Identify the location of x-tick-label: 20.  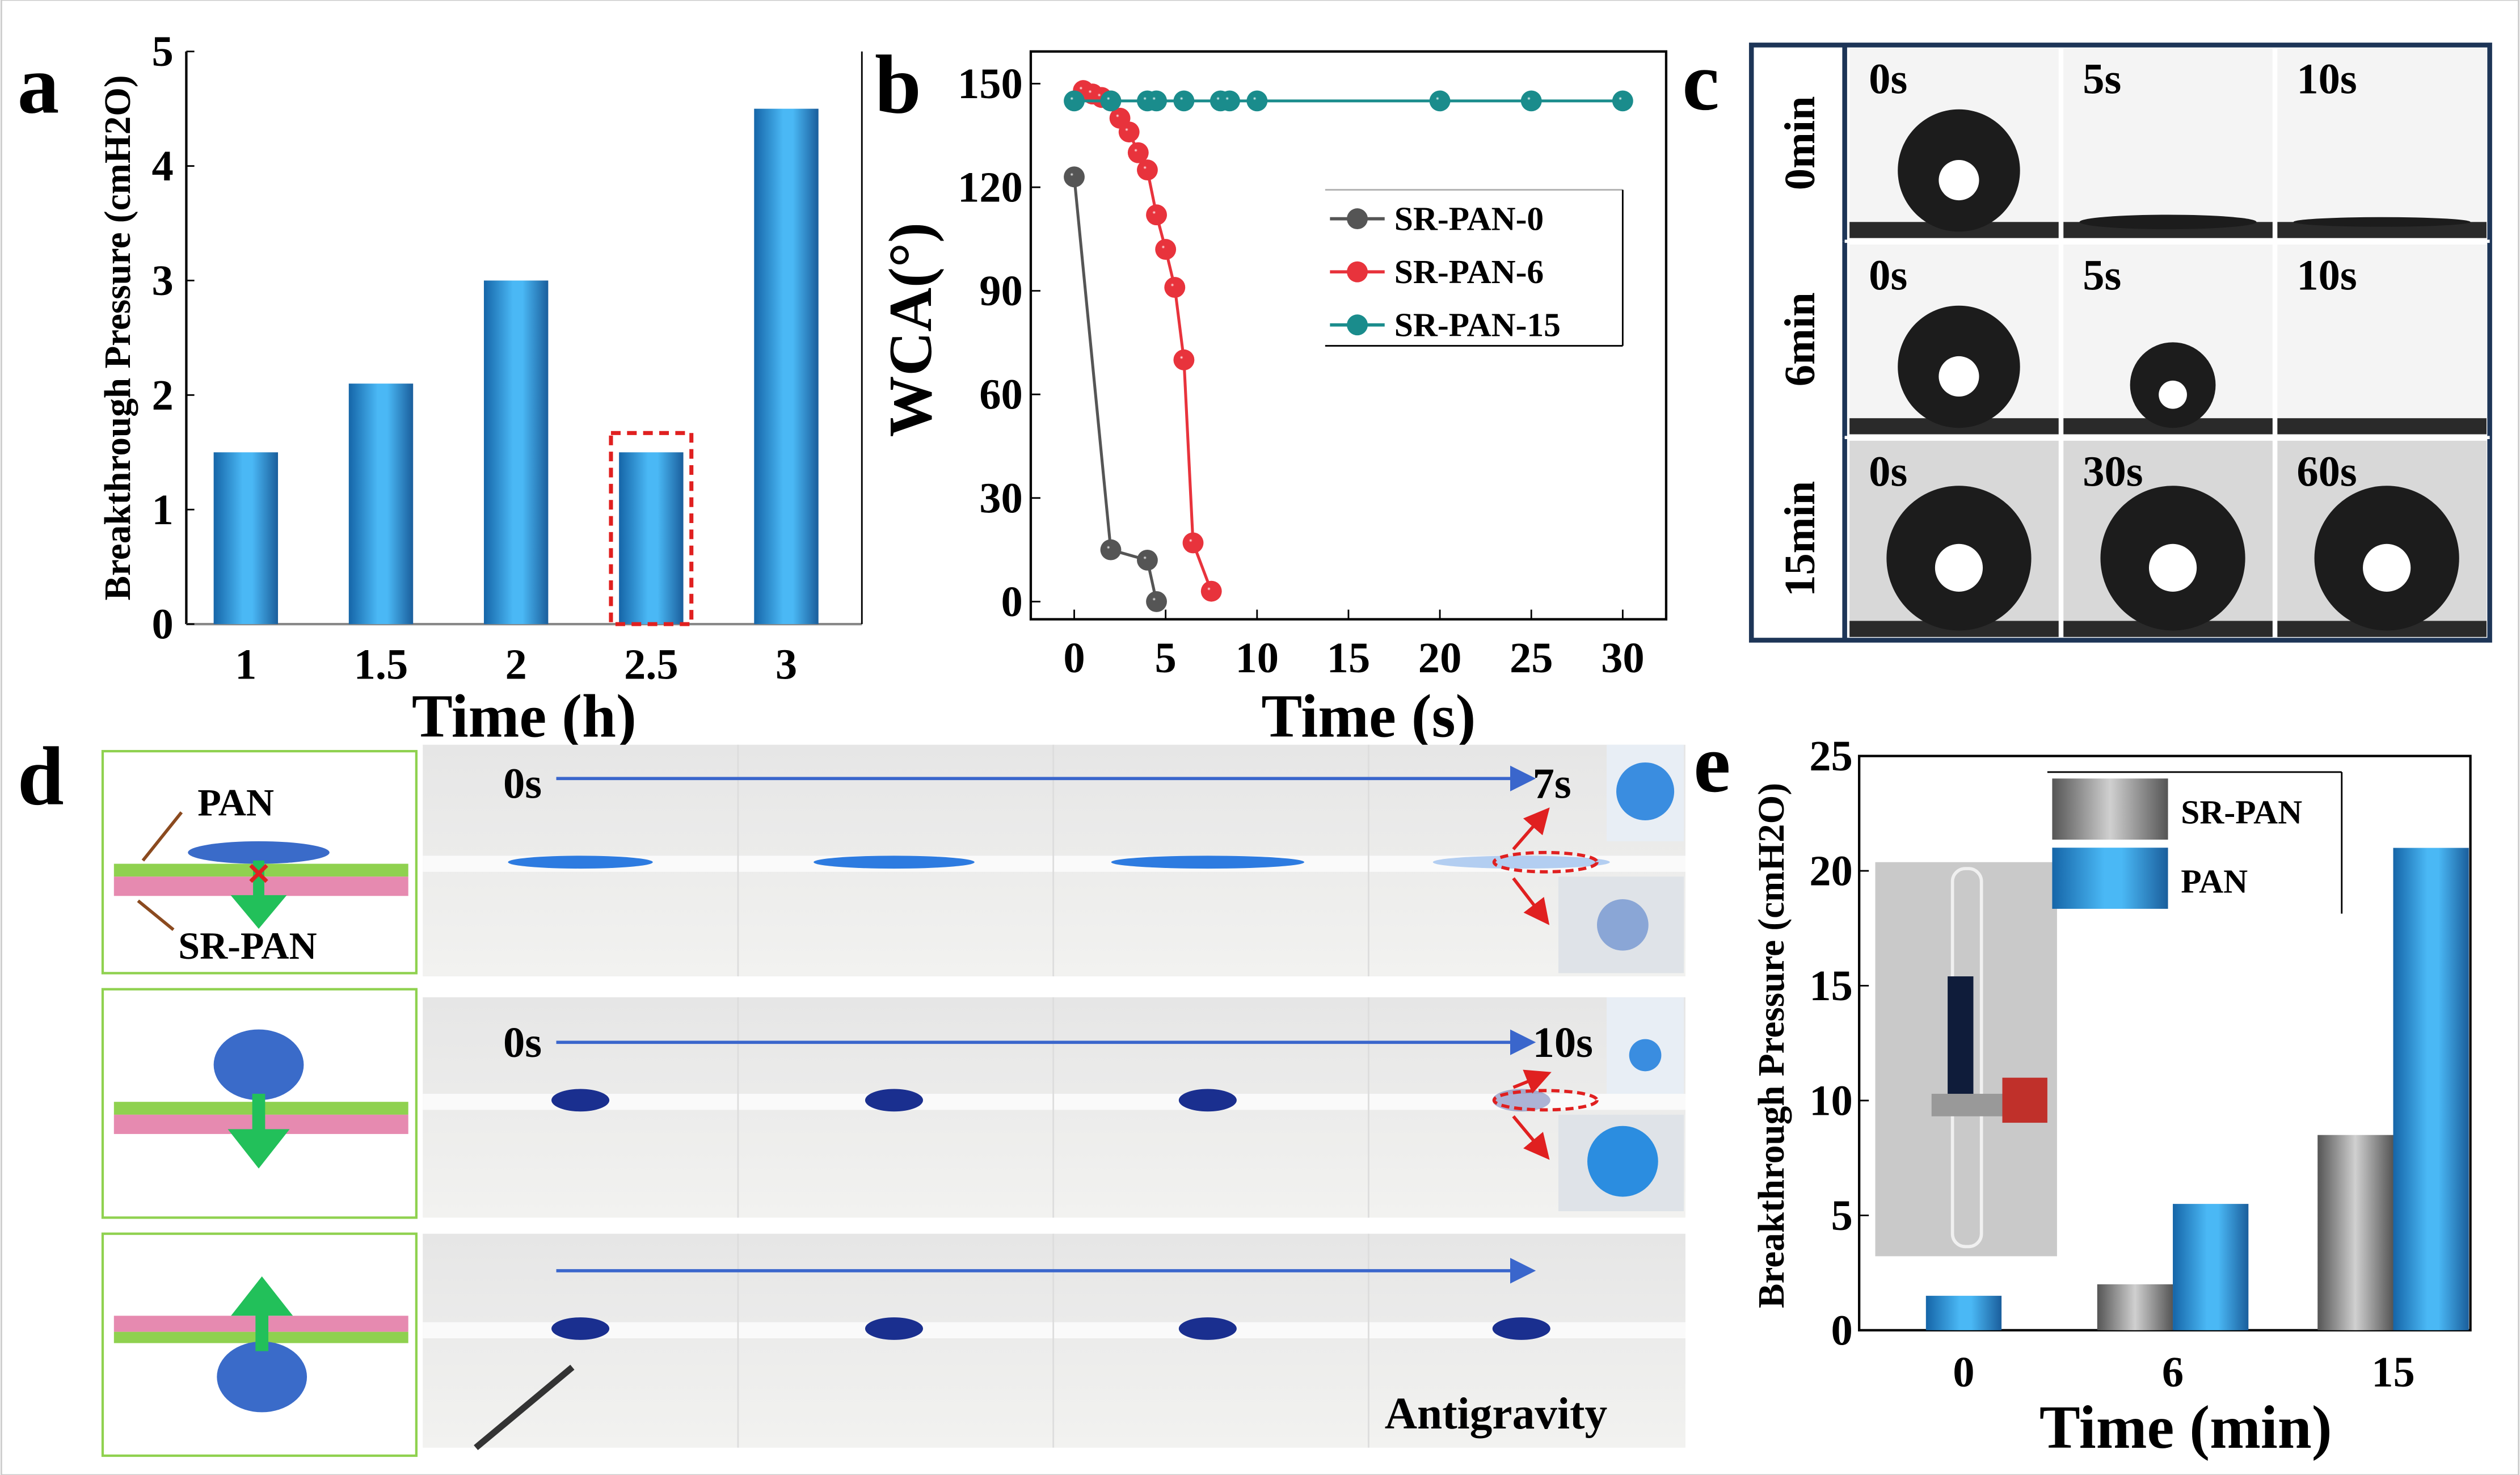
(1440, 658).